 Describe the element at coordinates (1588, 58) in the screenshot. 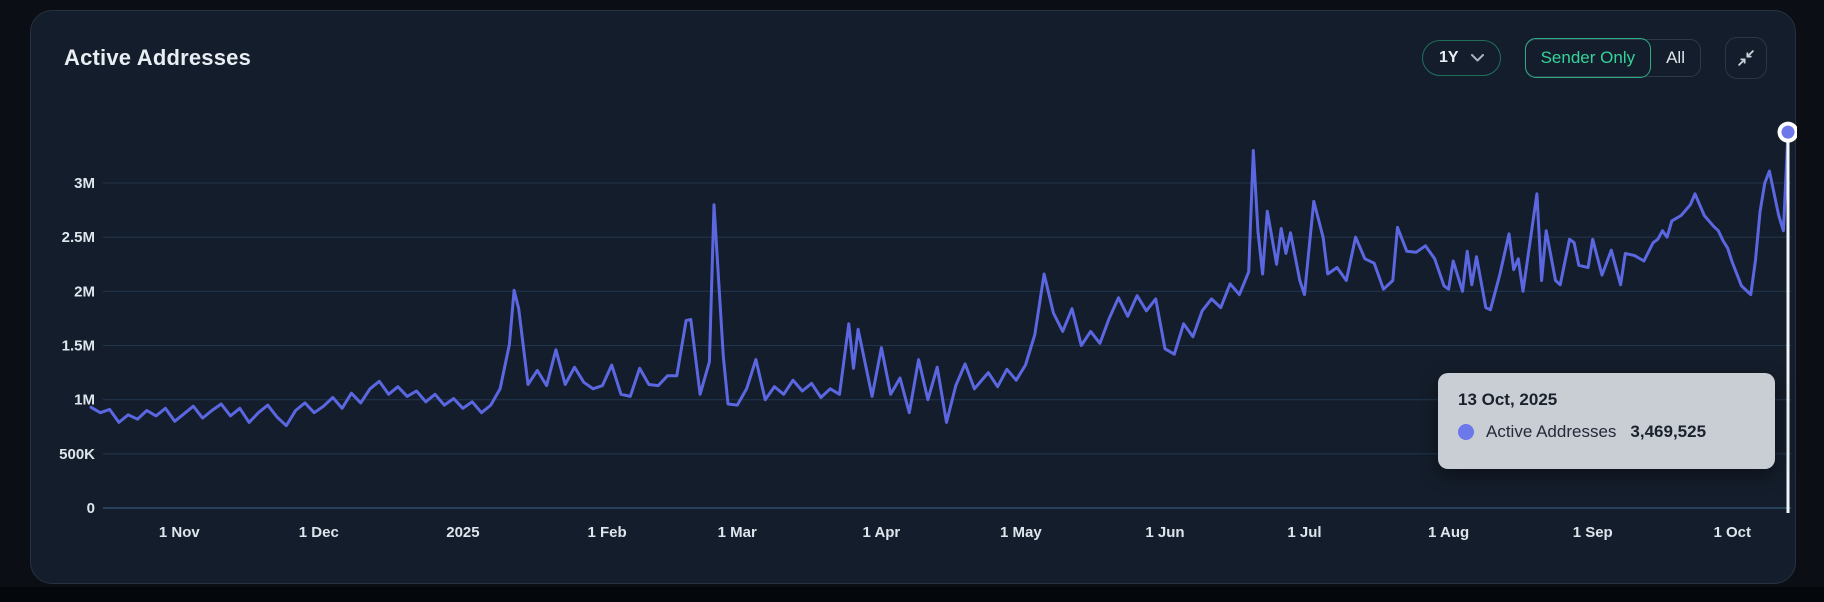

I see `toggle-sender-only: Sender Only` at that location.